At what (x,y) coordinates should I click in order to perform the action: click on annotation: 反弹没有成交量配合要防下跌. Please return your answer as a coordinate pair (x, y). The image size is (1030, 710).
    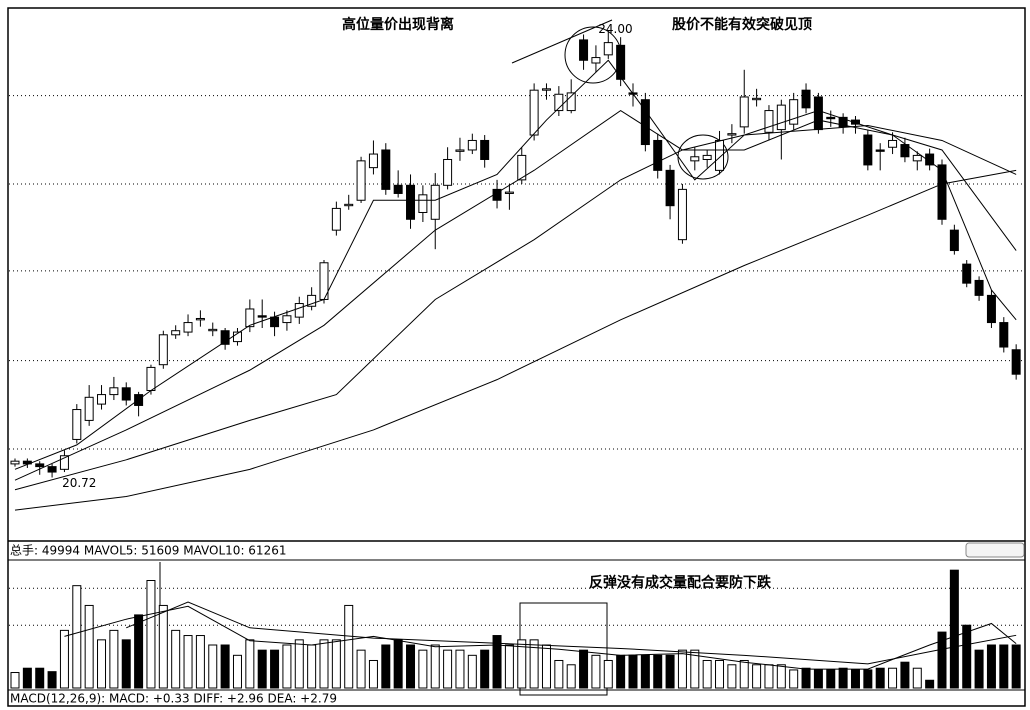
    Looking at the image, I should click on (680, 582).